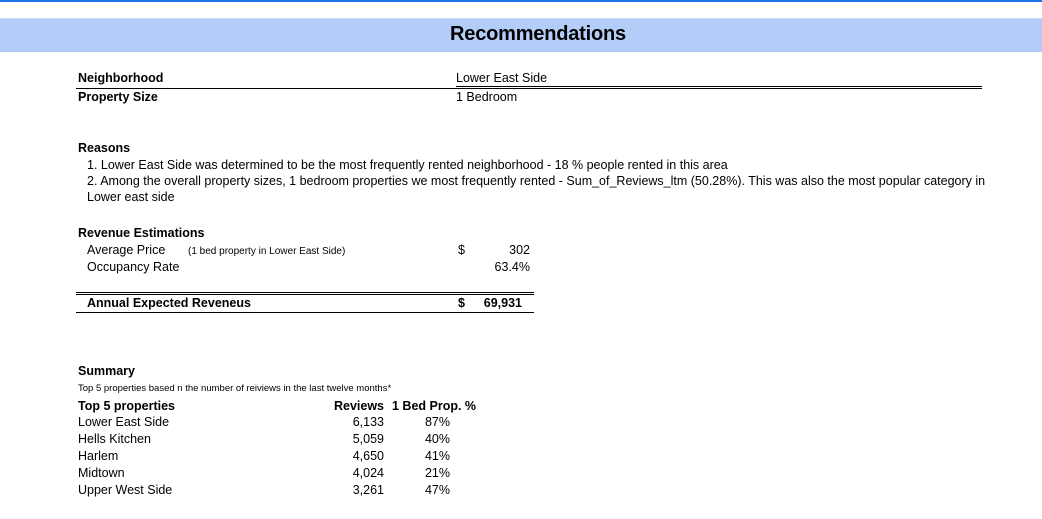  Describe the element at coordinates (437, 456) in the screenshot. I see `row-bed-percent: 41%` at that location.